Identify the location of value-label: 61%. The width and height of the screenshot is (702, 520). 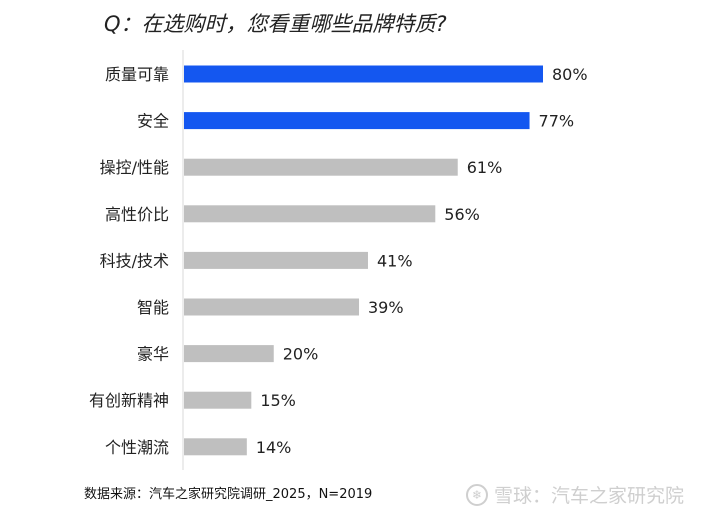
(485, 167).